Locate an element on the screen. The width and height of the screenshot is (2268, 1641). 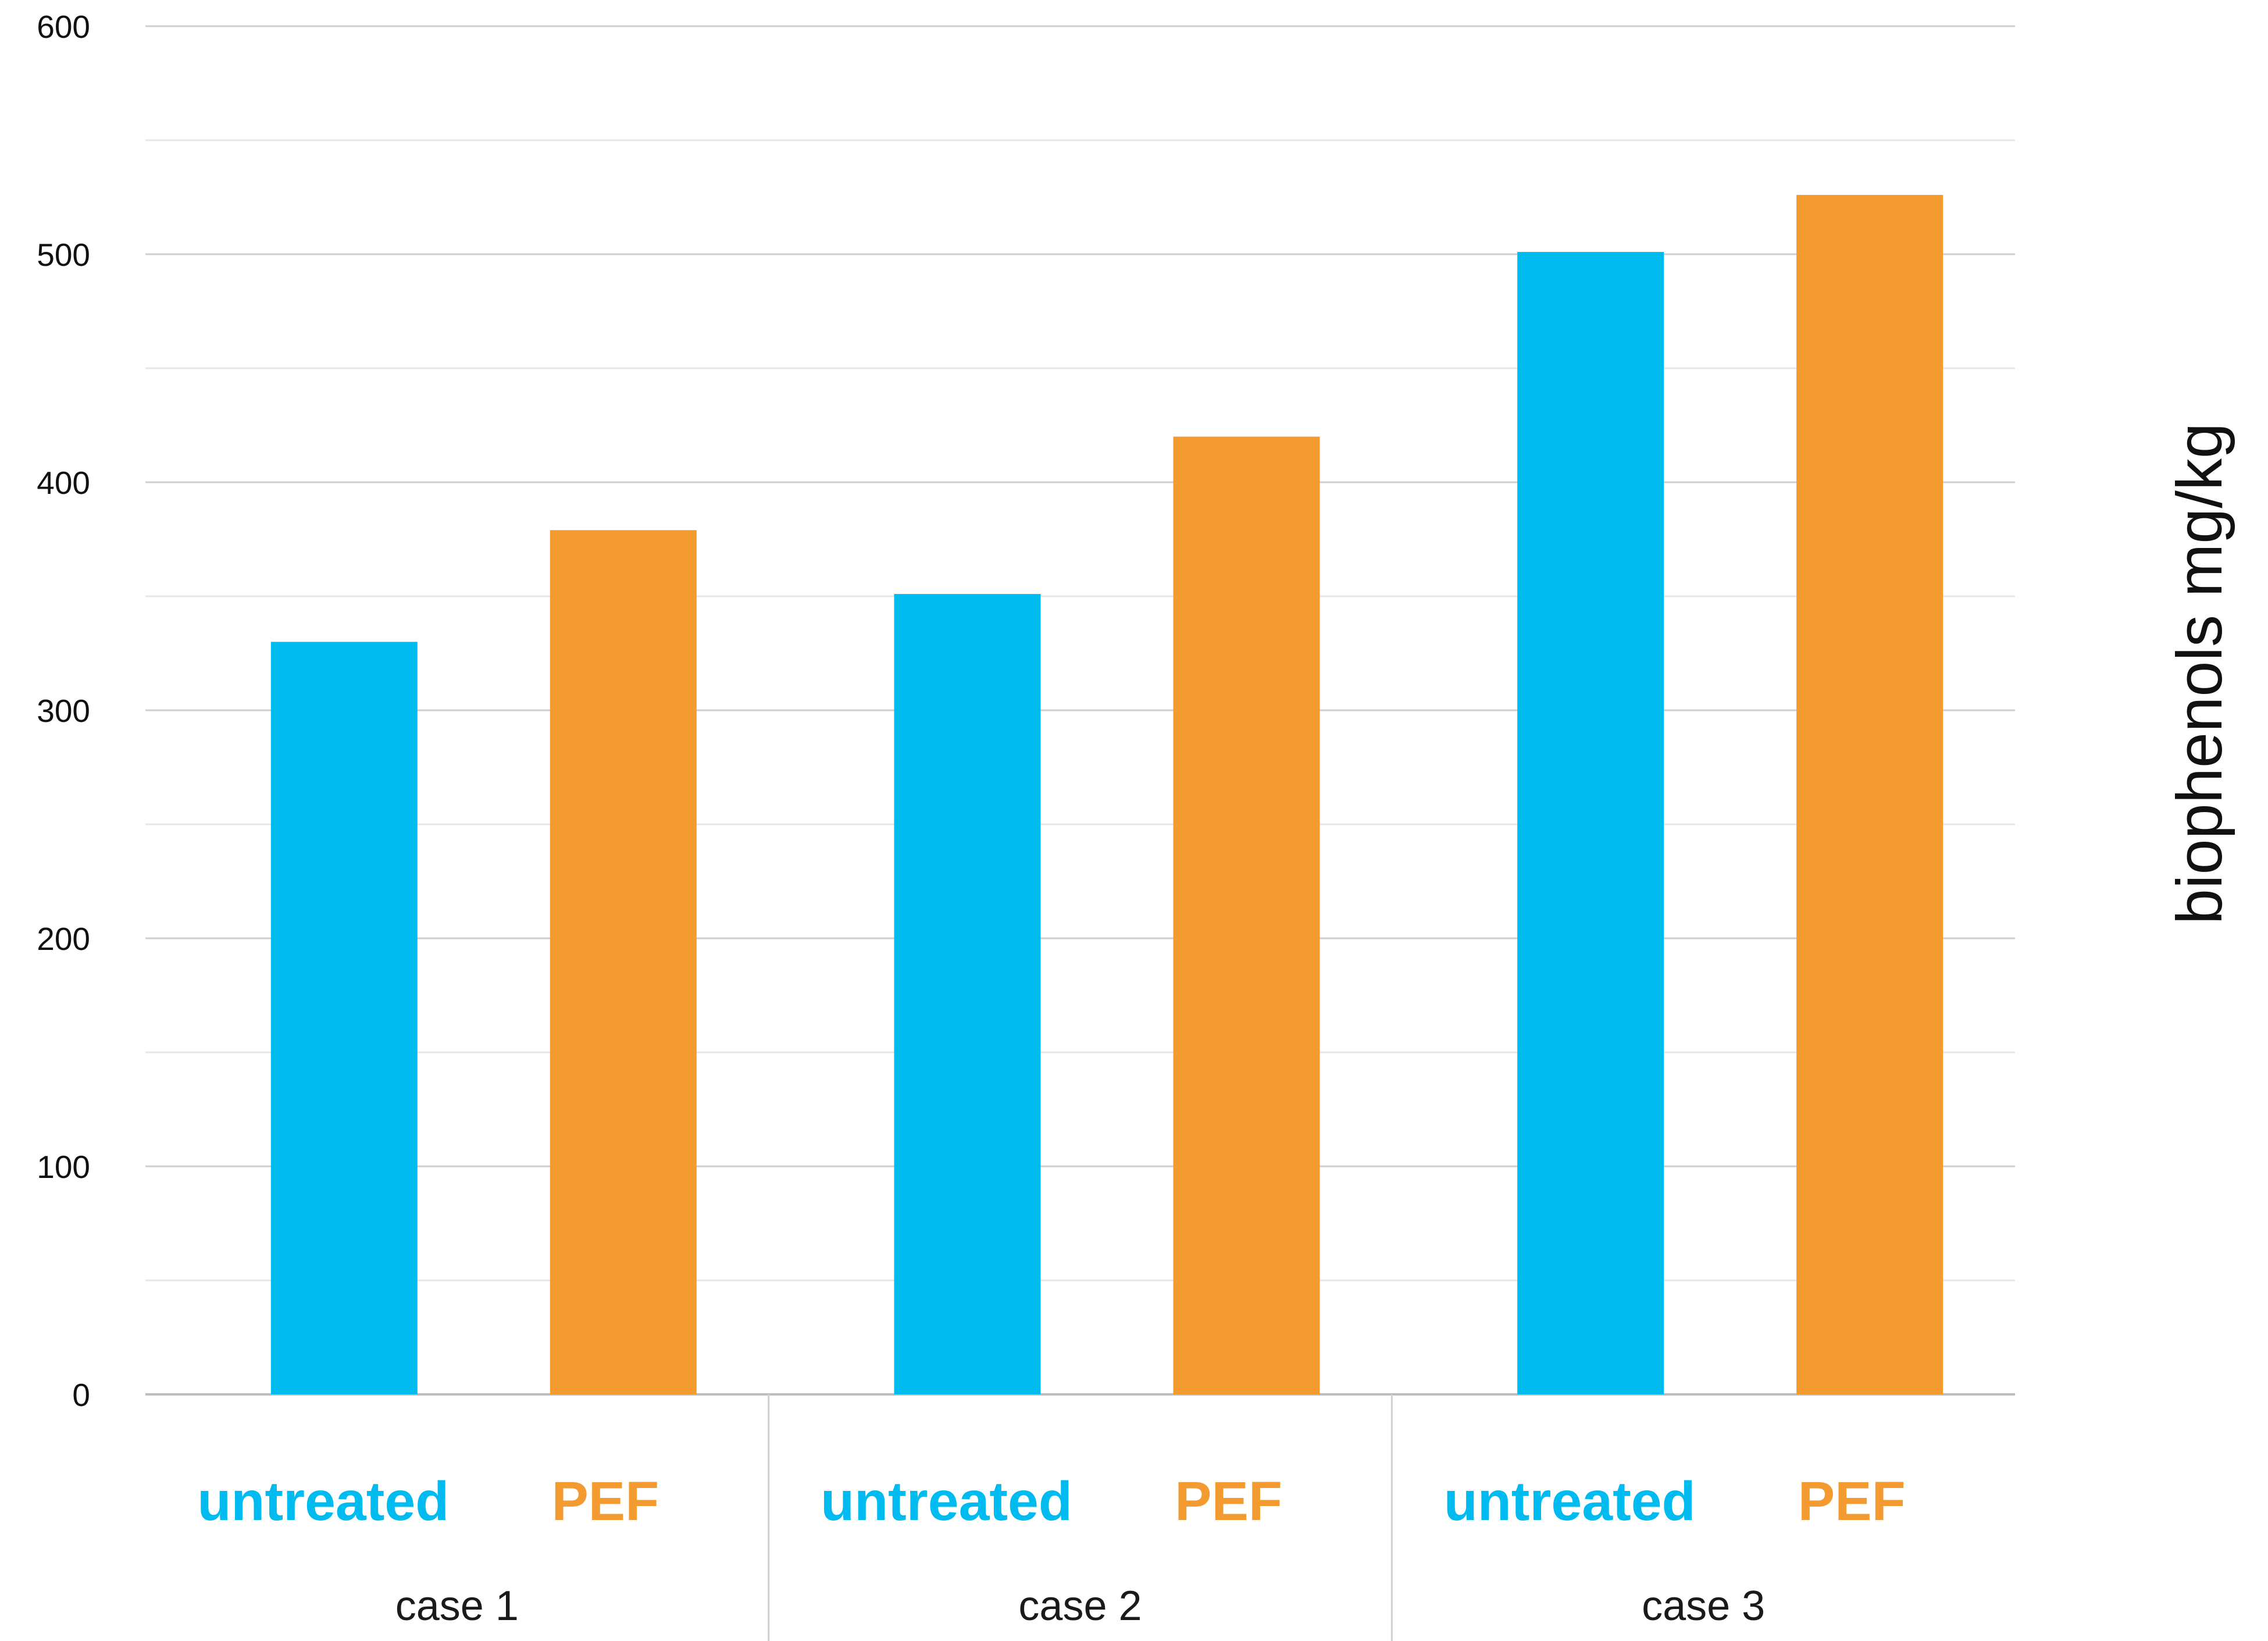
y-axis-label: biophenols mg/kg is located at coordinates (2199, 673).